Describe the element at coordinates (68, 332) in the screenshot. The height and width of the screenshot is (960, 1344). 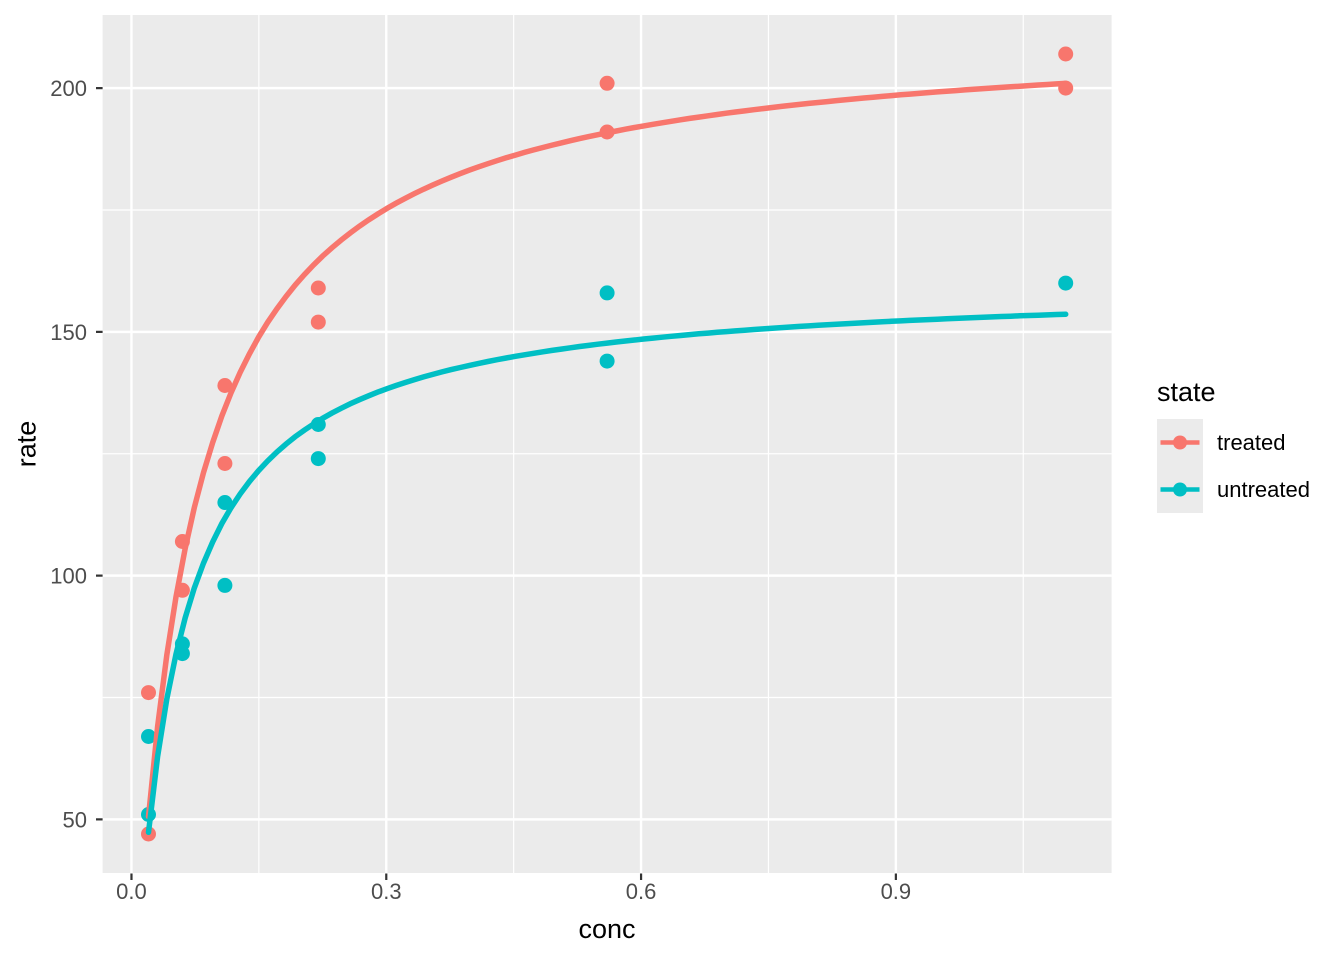
I see `y-tick-label: 150` at that location.